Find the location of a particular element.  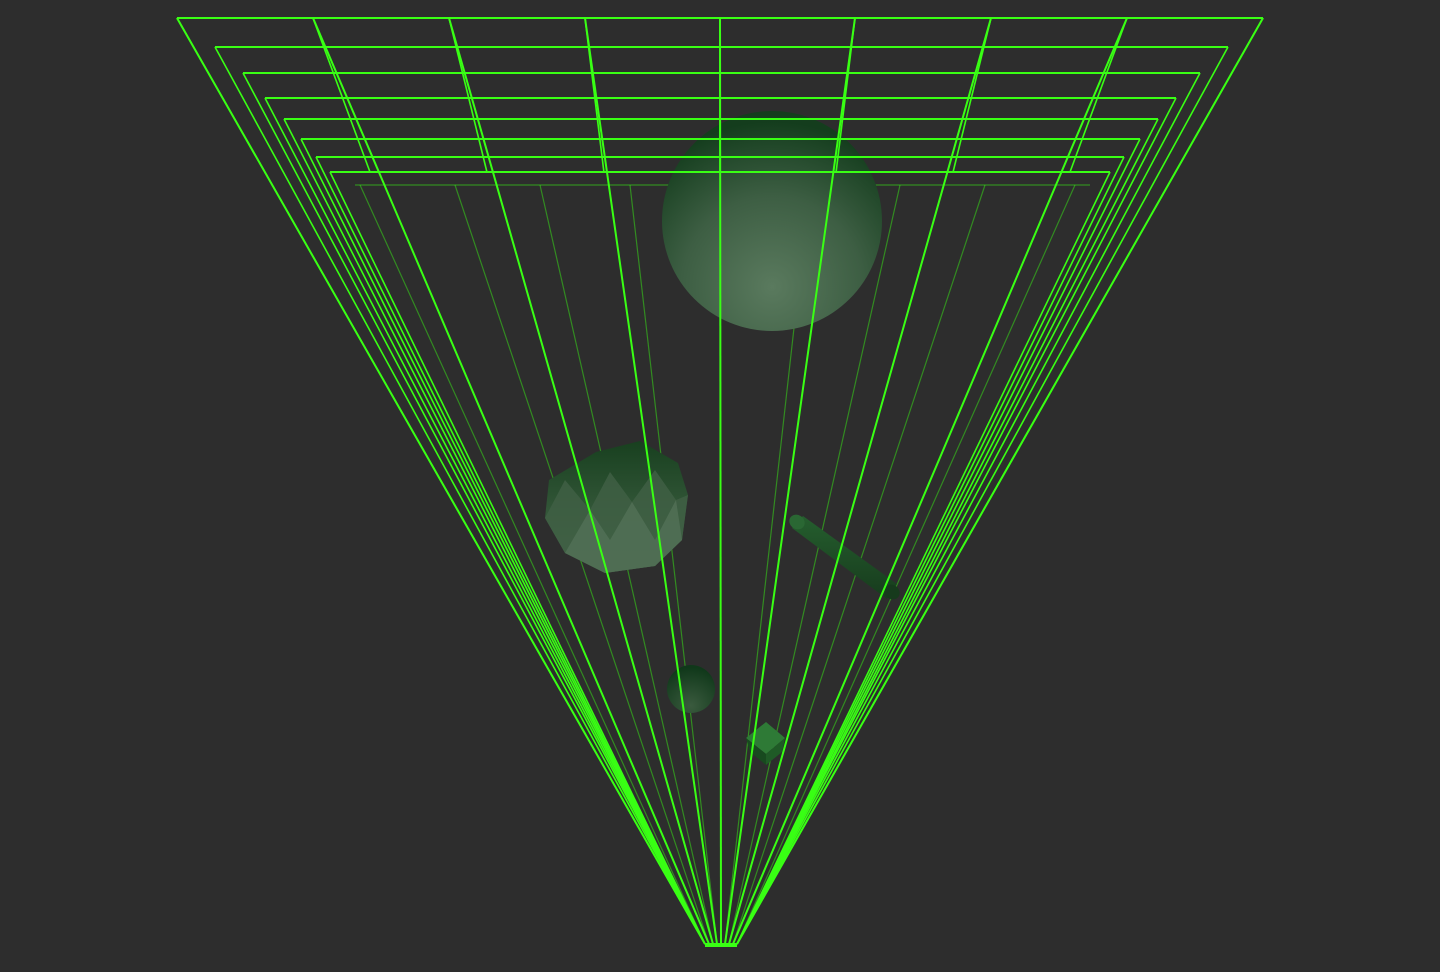

icosahedron-icon is located at coordinates (616, 507).